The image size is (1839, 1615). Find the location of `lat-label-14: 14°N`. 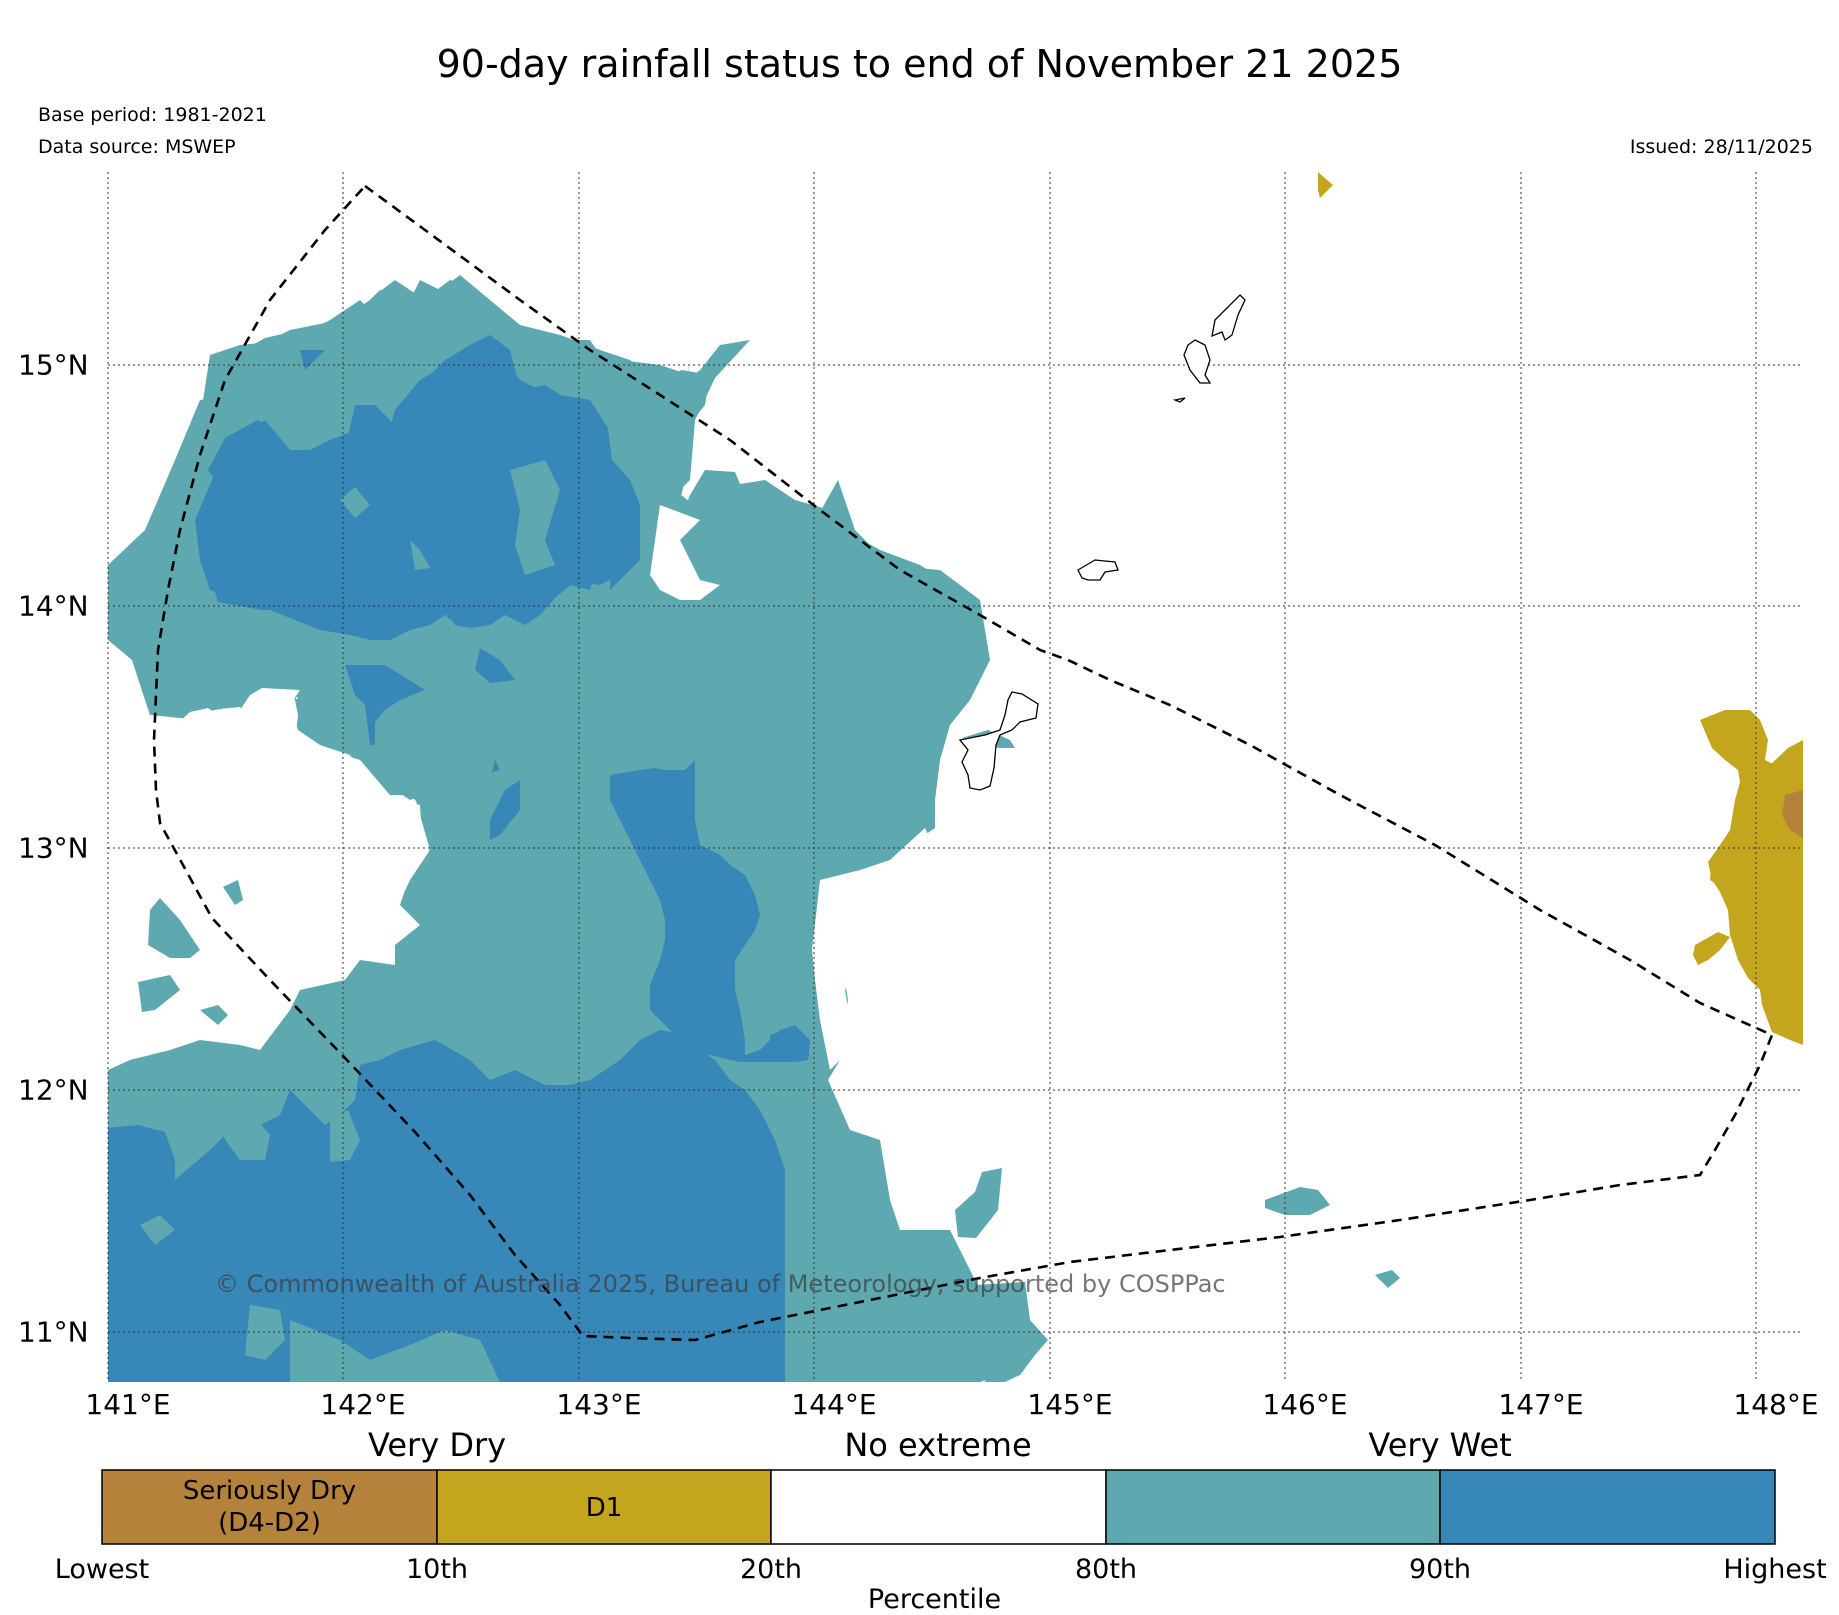

lat-label-14: 14°N is located at coordinates (53, 606).